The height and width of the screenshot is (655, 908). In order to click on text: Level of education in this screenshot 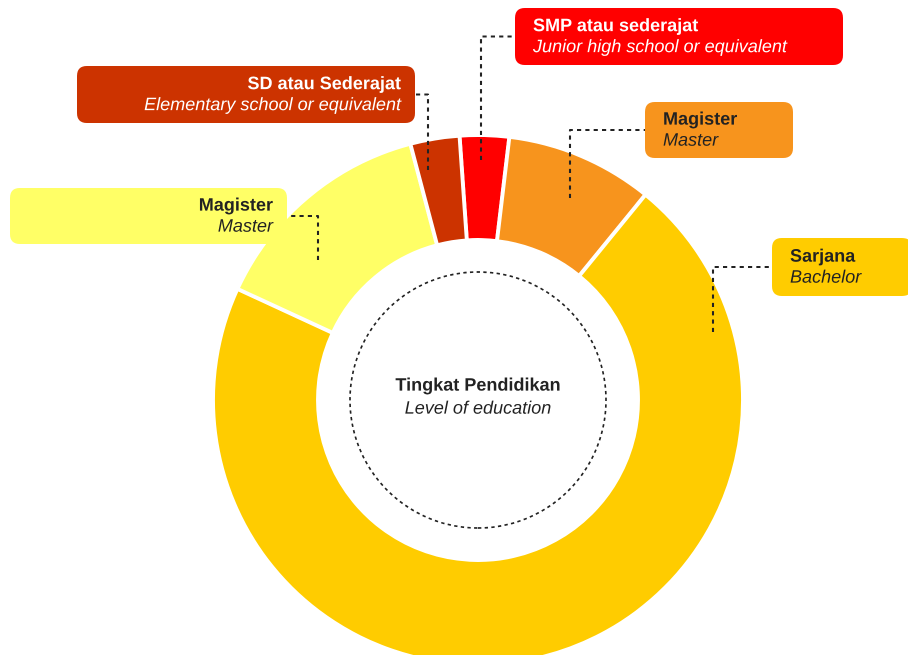, I will do `click(477, 407)`.